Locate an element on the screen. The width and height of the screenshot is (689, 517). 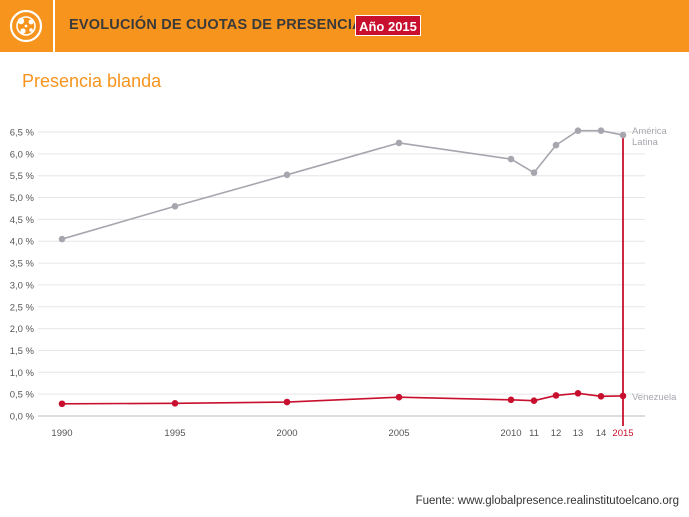
x-tick-label: 12 is located at coordinates (556, 433).